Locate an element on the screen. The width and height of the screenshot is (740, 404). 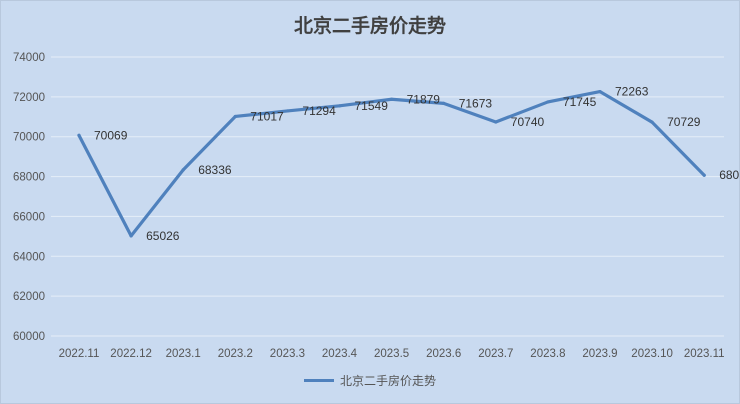
data-label: 70069 is located at coordinates (111, 135).